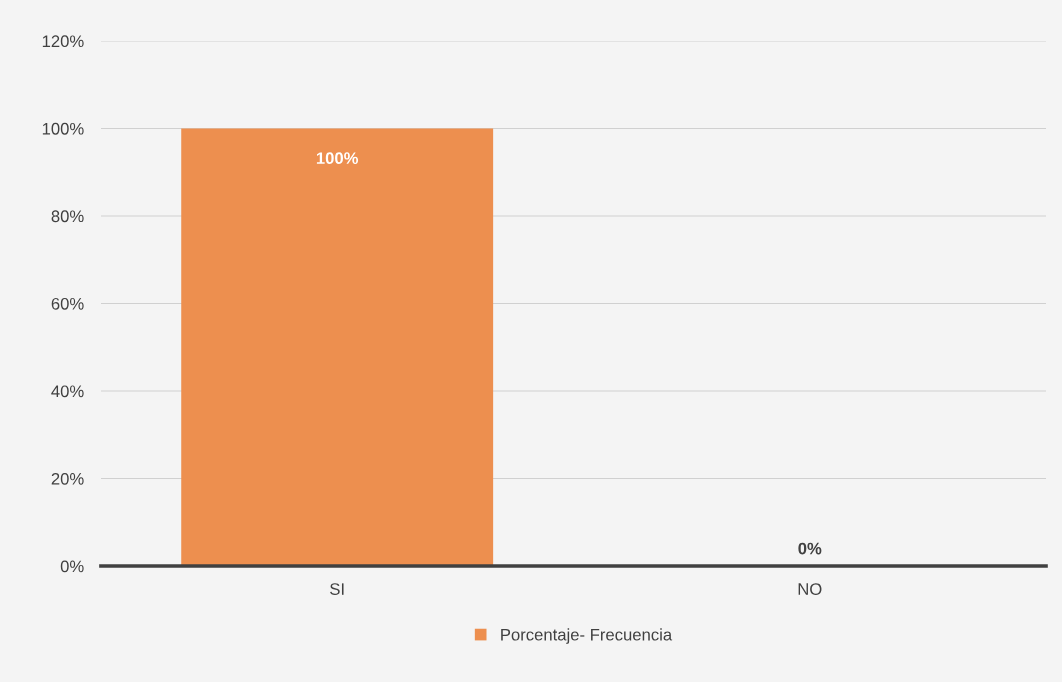 This screenshot has height=682, width=1062. I want to click on y-tick-label: 40%, so click(67, 391).